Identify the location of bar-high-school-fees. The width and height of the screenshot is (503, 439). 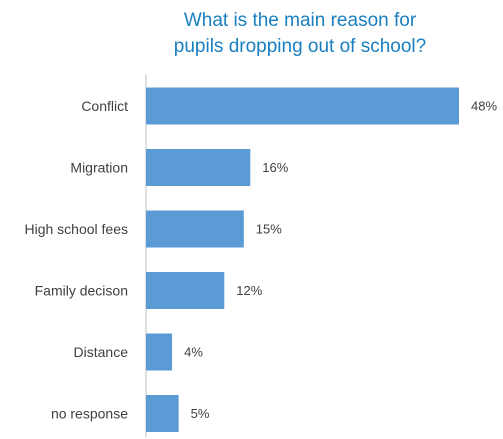
(195, 229).